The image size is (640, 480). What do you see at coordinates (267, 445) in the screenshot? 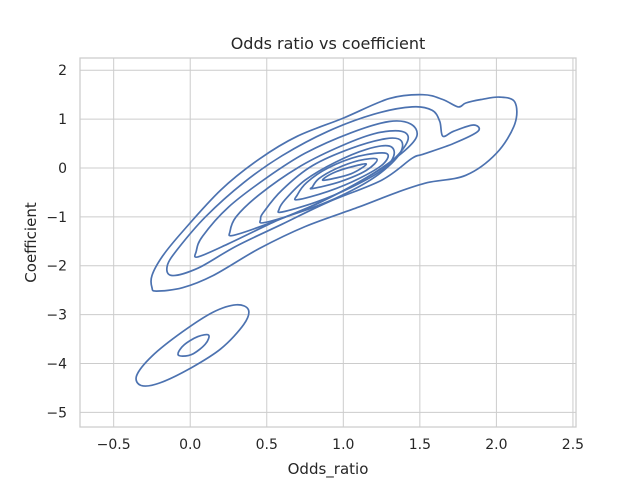
I see `x-tick-label: 0.5` at bounding box center [267, 445].